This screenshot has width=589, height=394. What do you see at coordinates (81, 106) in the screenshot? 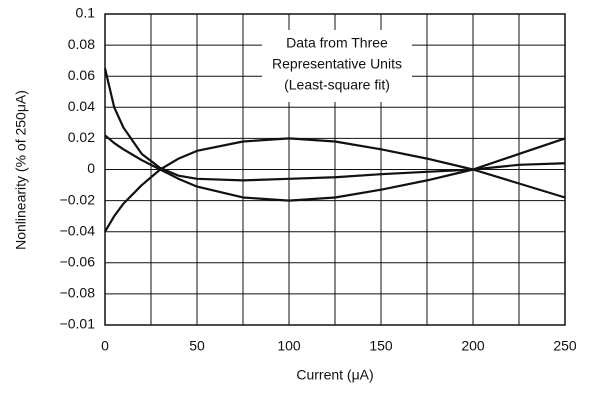
I see `y-tick-label: 0.04` at bounding box center [81, 106].